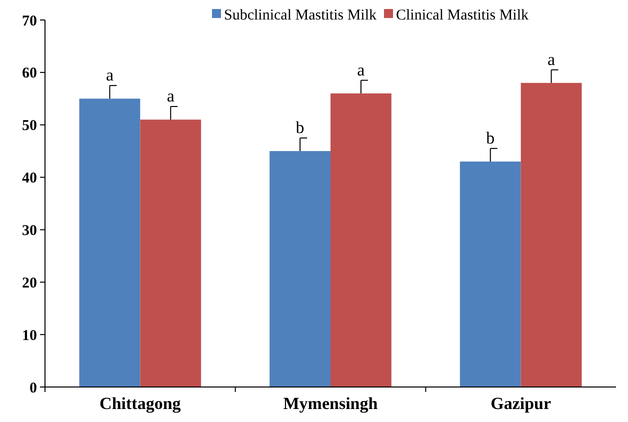 This screenshot has width=628, height=422. I want to click on x-tick-label: Chittagong, so click(141, 403).